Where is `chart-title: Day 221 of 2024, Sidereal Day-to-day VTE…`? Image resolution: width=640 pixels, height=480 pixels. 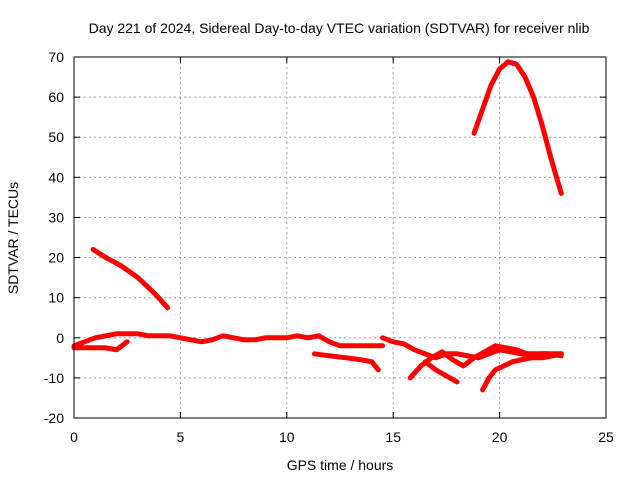
chart-title: Day 221 of 2024, Sidereal Day-to-day VTE… is located at coordinates (339, 28).